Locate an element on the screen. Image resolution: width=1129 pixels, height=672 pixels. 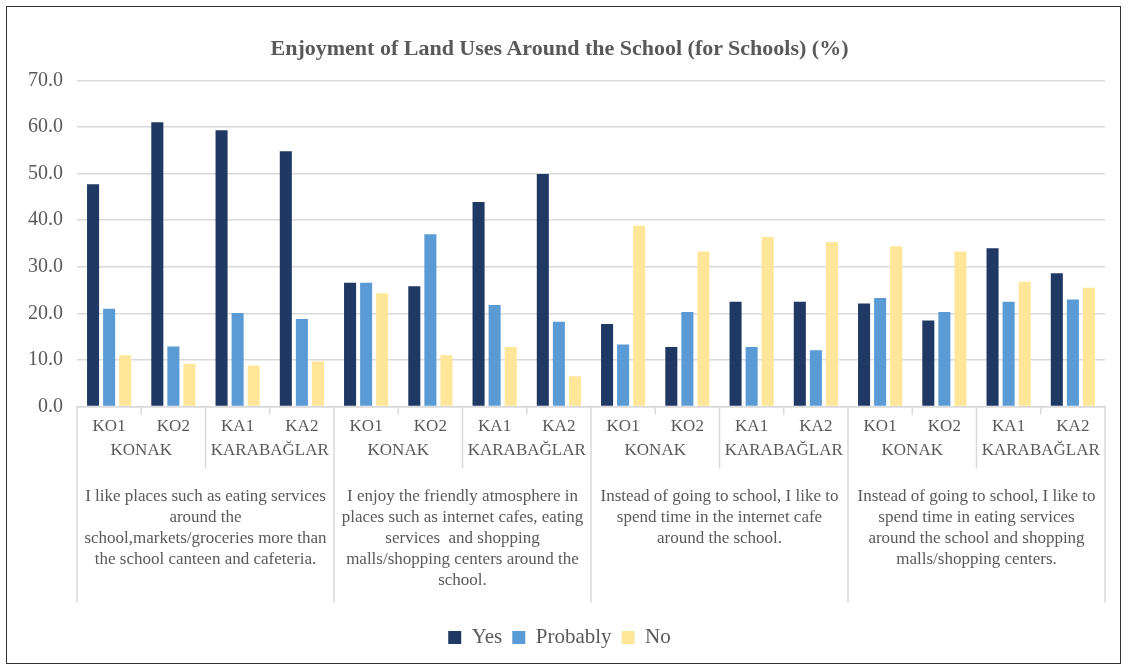
legend-label: Yes is located at coordinates (487, 636).